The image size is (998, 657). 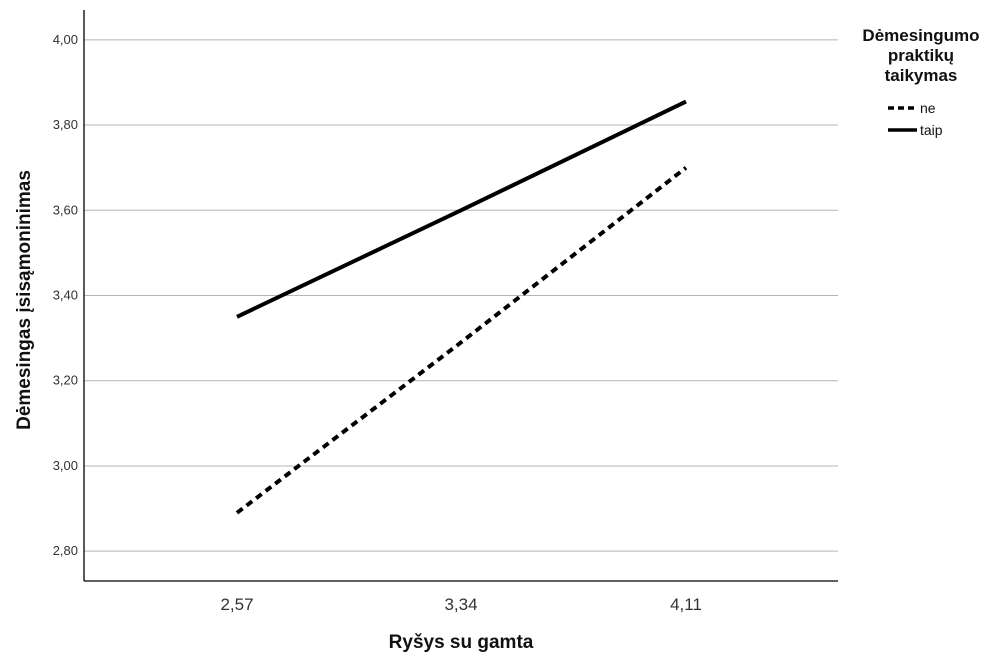 I want to click on legend: Dėmesingumo praktikų taikymas ne taip, so click(x=920, y=82).